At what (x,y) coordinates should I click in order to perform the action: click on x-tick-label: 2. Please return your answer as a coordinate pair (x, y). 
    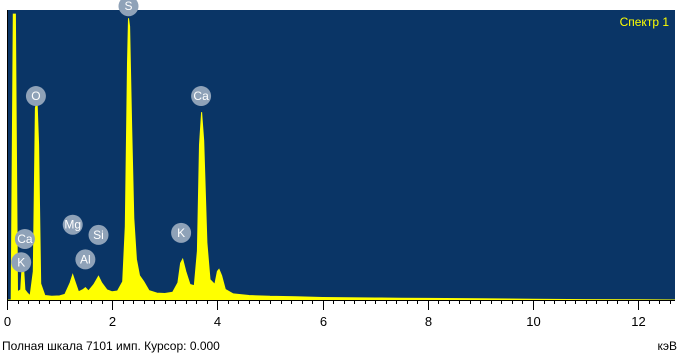
    Looking at the image, I should click on (112, 321).